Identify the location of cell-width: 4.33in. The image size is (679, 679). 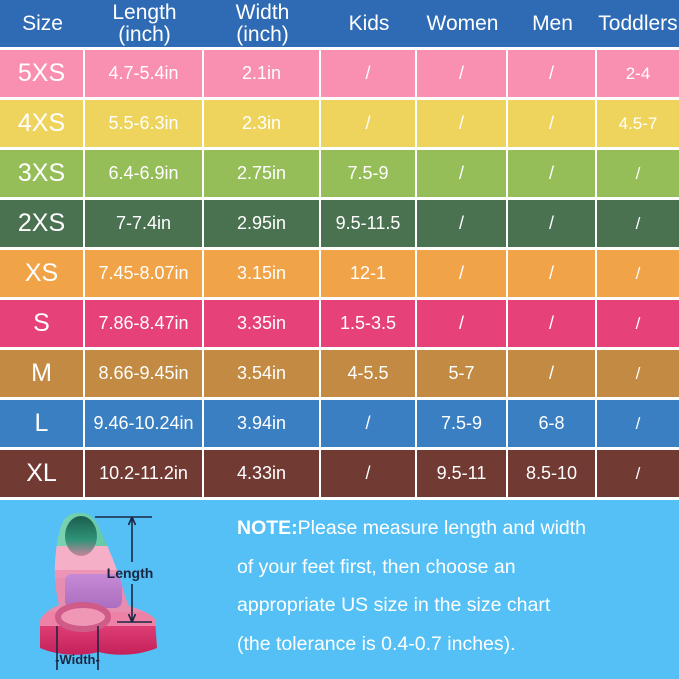
(262, 475).